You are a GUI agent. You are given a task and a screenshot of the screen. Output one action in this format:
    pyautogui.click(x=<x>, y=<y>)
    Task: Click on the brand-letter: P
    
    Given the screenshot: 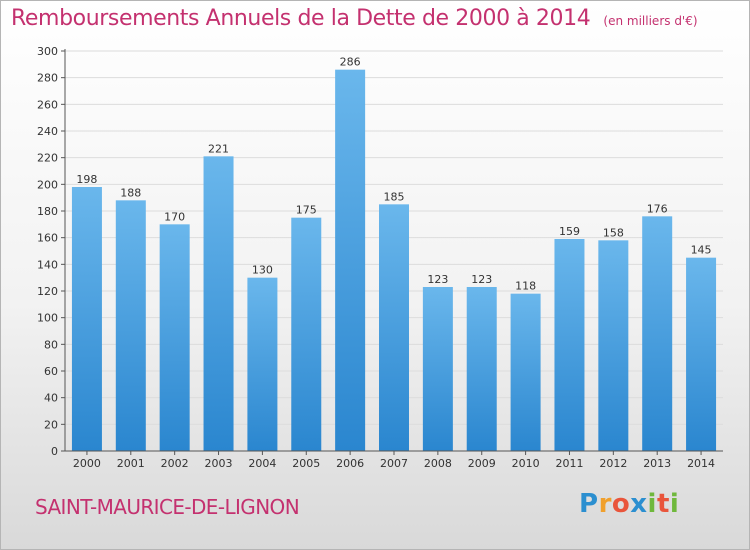 What is the action you would take?
    pyautogui.click(x=589, y=504)
    